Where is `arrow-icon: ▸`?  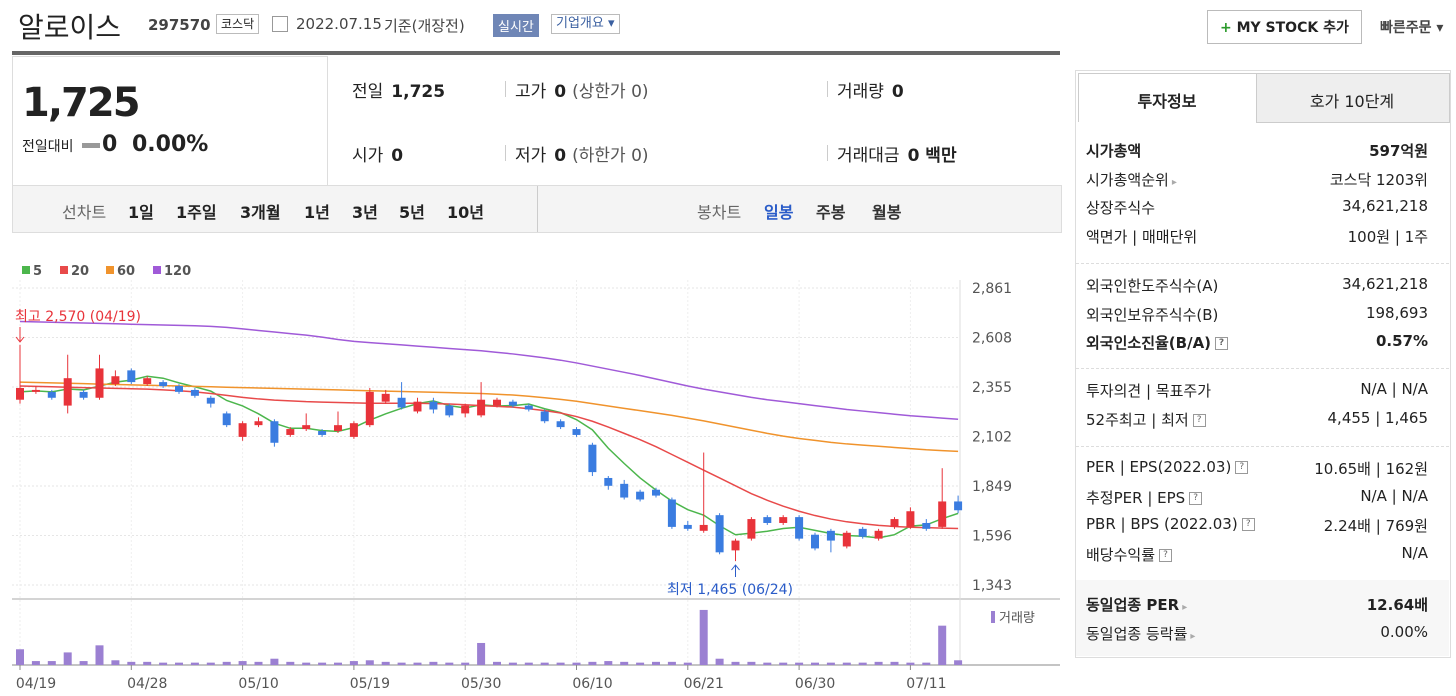 arrow-icon: ▸ is located at coordinates (1174, 182).